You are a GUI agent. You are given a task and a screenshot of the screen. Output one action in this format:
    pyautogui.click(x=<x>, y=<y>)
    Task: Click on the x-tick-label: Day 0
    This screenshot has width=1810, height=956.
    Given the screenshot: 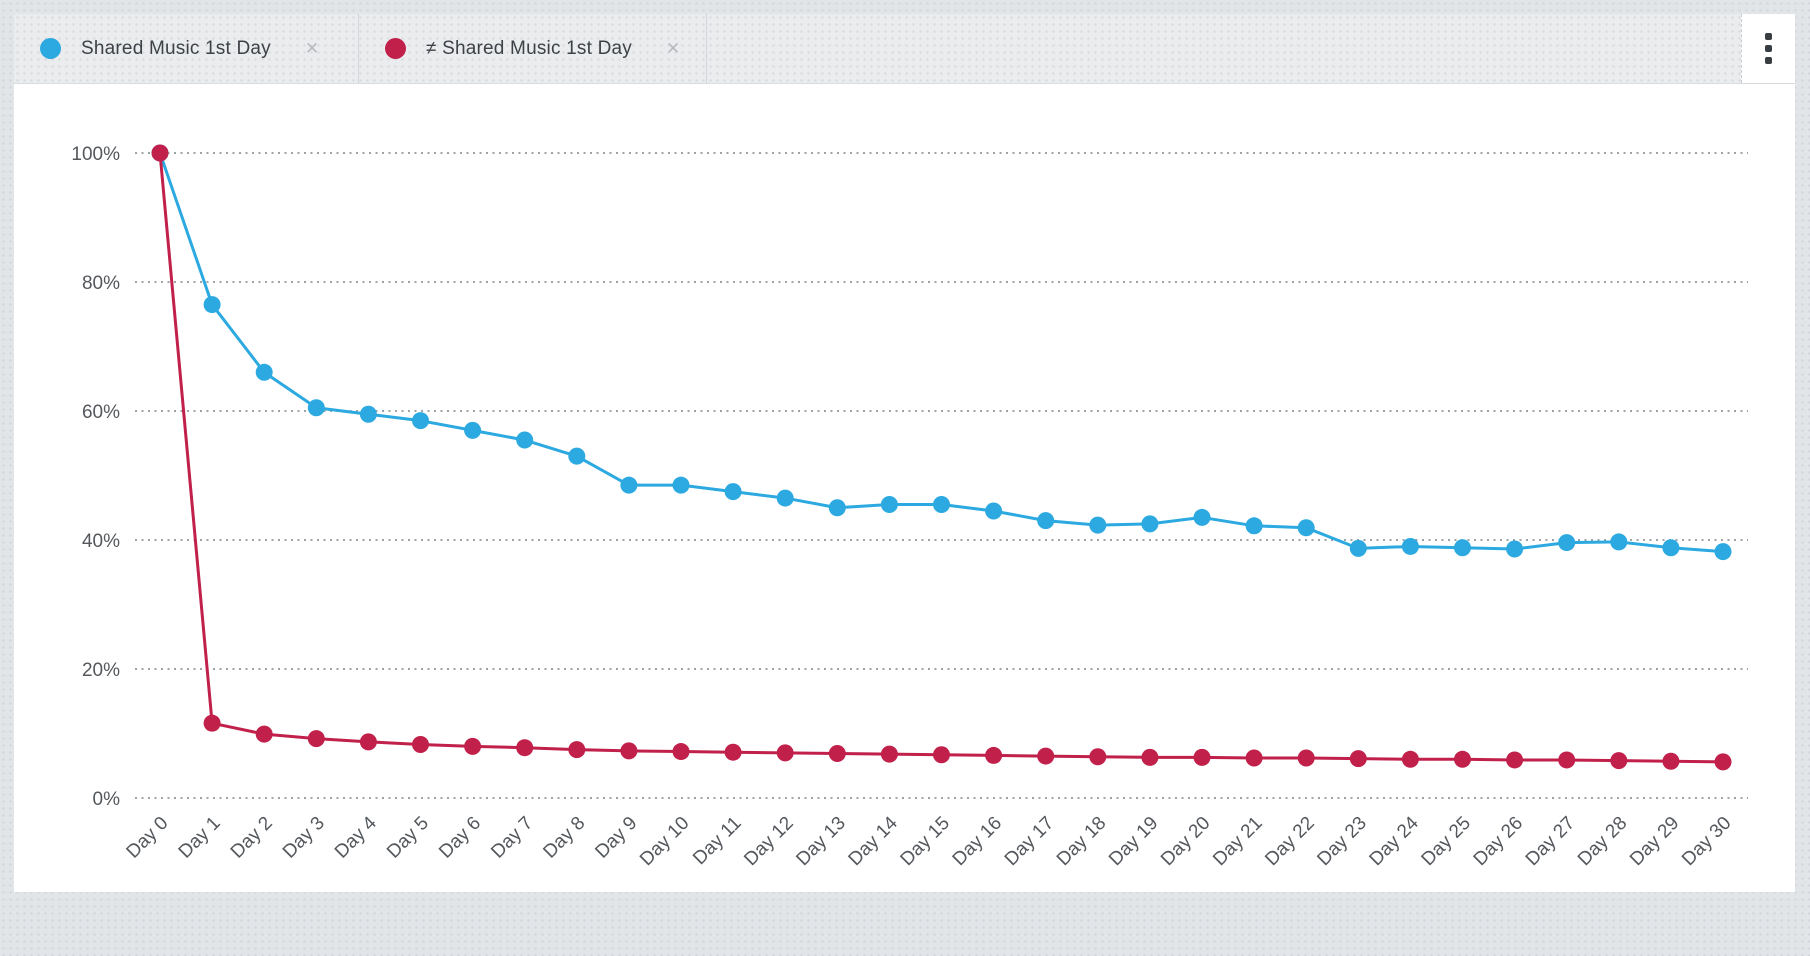 What is the action you would take?
    pyautogui.click(x=148, y=838)
    